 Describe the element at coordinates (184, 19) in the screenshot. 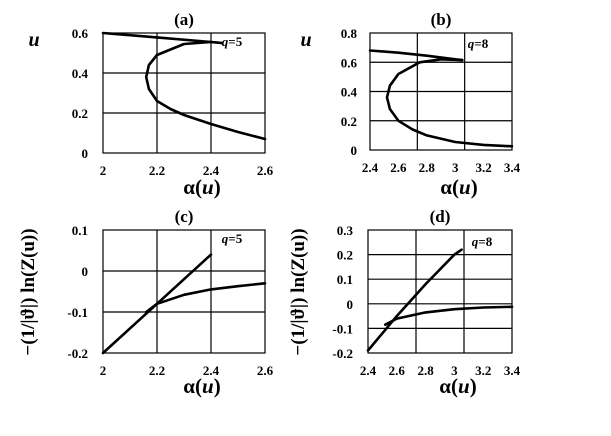

I see `panel-label: (a)` at that location.